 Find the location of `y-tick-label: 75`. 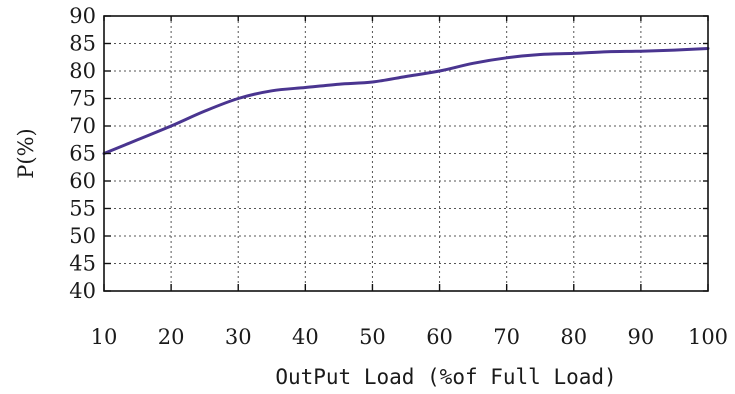

y-tick-label: 75 is located at coordinates (82, 99).